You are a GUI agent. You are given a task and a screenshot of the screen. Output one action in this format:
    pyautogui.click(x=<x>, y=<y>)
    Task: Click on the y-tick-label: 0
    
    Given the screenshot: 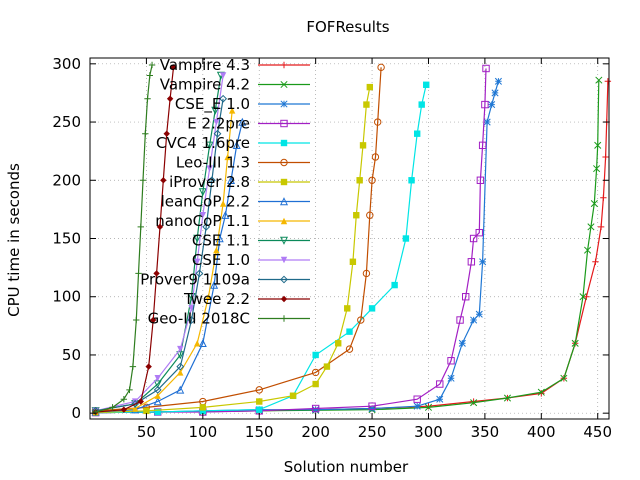 What is the action you would take?
    pyautogui.click(x=76, y=413)
    